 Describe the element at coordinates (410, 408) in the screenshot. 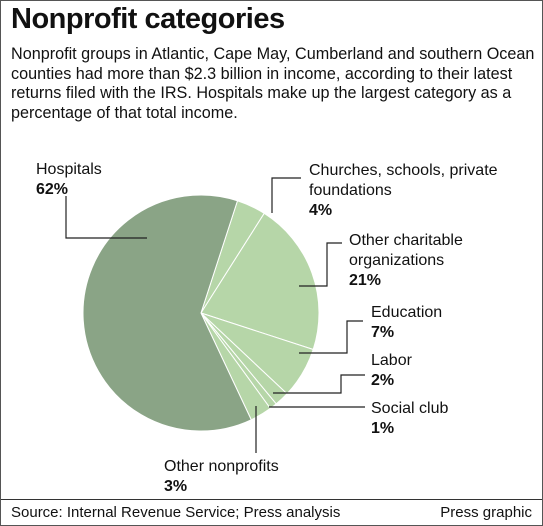

I see `category-name: Social club` at that location.